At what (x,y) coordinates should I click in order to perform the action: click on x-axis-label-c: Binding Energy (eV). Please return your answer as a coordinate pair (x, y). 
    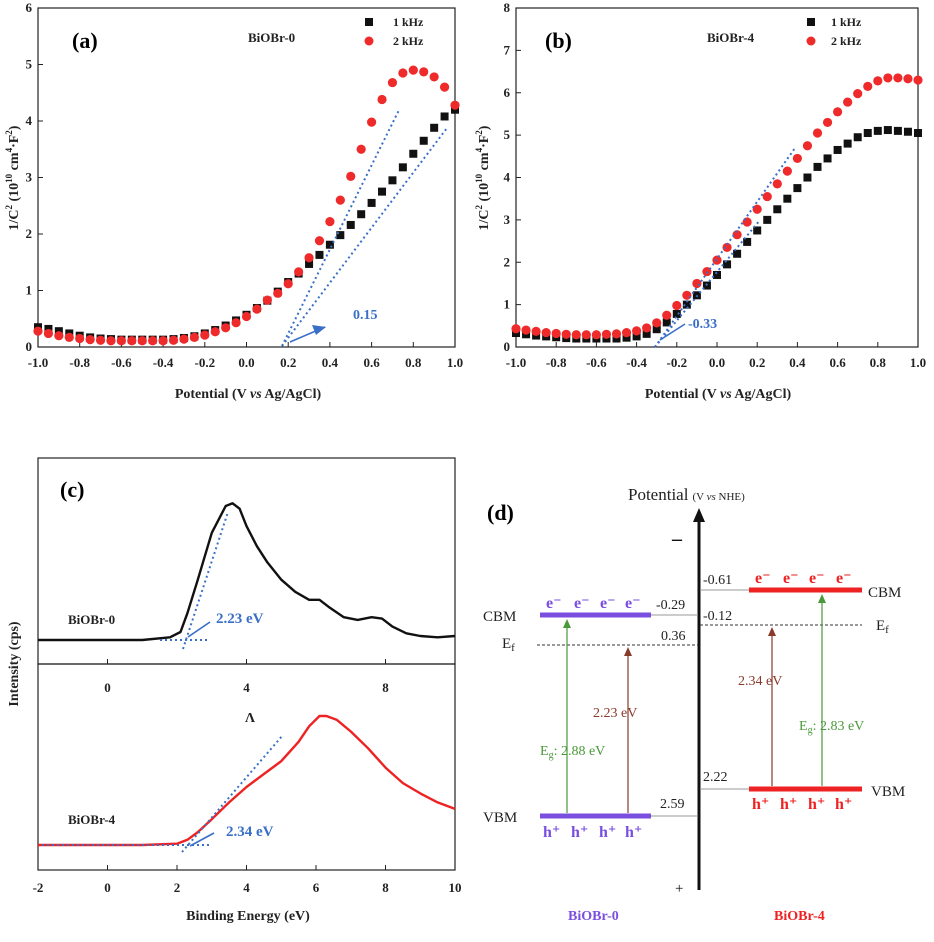
    Looking at the image, I should click on (248, 916).